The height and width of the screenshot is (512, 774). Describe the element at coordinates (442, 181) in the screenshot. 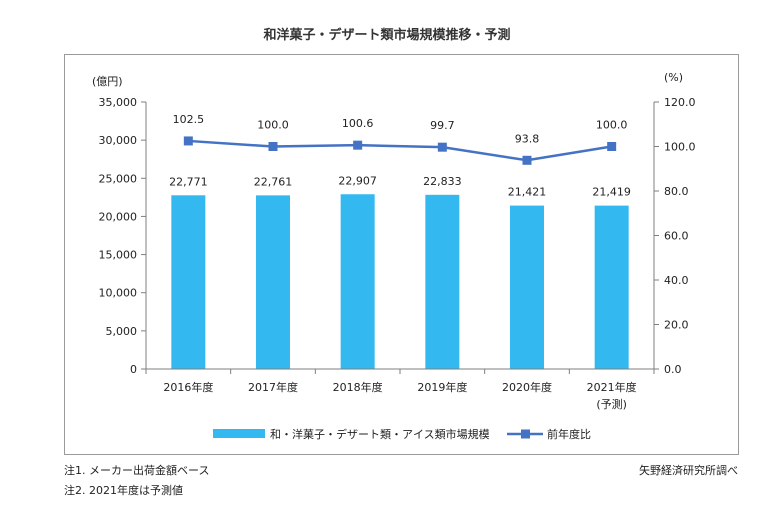

I see `bar-value-label-3: 22,833` at that location.